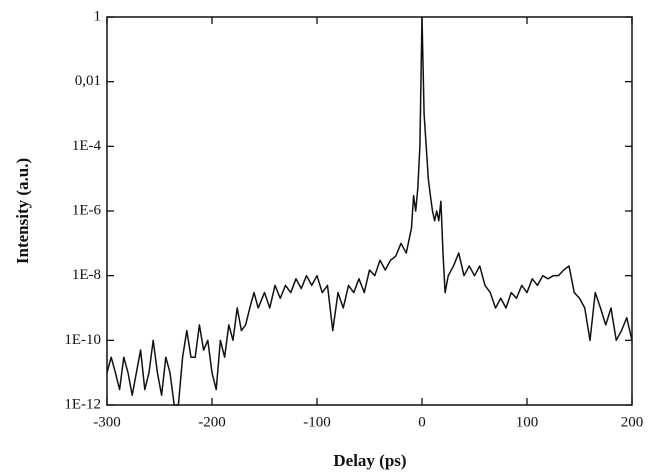  I want to click on y-axis-title: Intensity (a.u.), so click(22, 211).